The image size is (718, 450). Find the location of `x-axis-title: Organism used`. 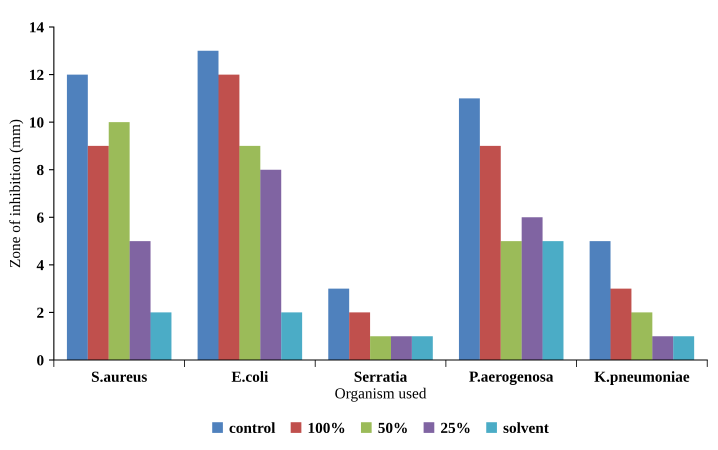

x-axis-title: Organism used is located at coordinates (380, 395).